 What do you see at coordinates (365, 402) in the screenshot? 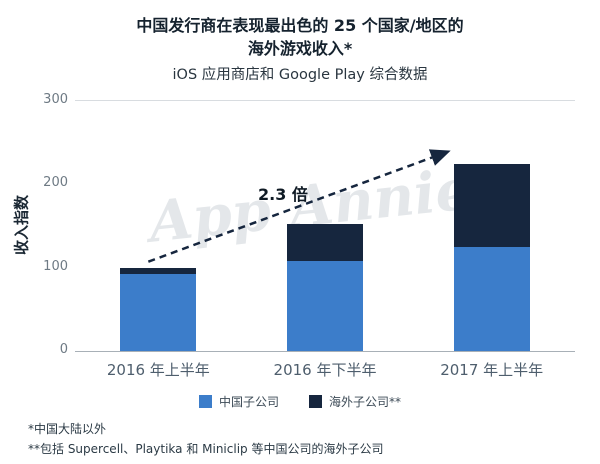
I see `legend-label: 海外子公司**` at bounding box center [365, 402].